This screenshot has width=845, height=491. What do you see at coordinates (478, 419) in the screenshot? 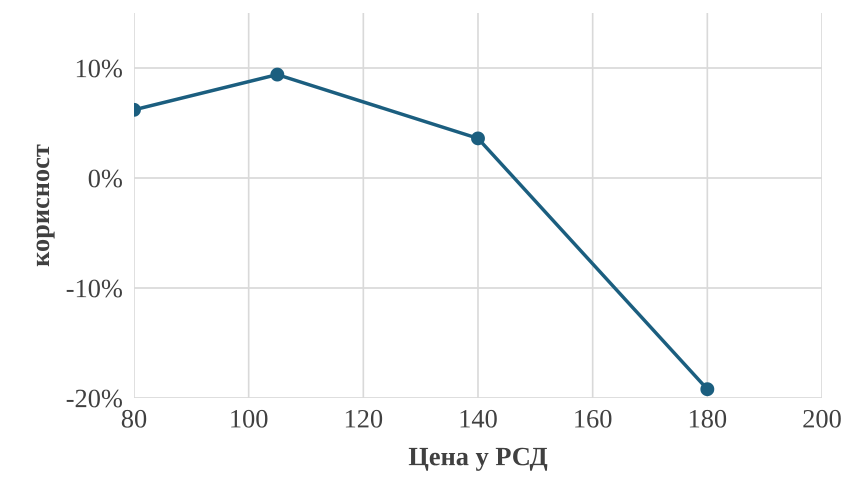
I see `x-tick-label: 140` at bounding box center [478, 419].